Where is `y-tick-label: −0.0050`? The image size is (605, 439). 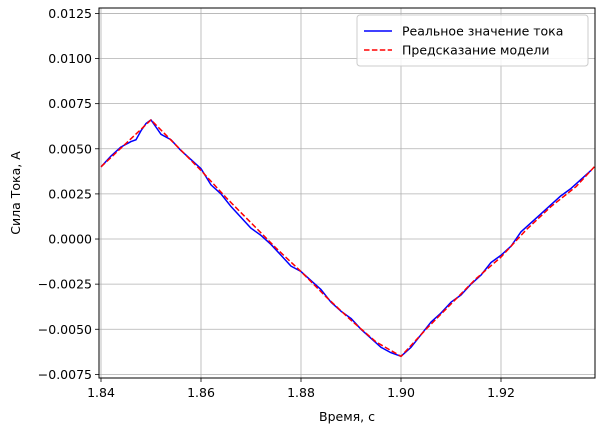 y-tick-label: −0.0050 is located at coordinates (65, 329).